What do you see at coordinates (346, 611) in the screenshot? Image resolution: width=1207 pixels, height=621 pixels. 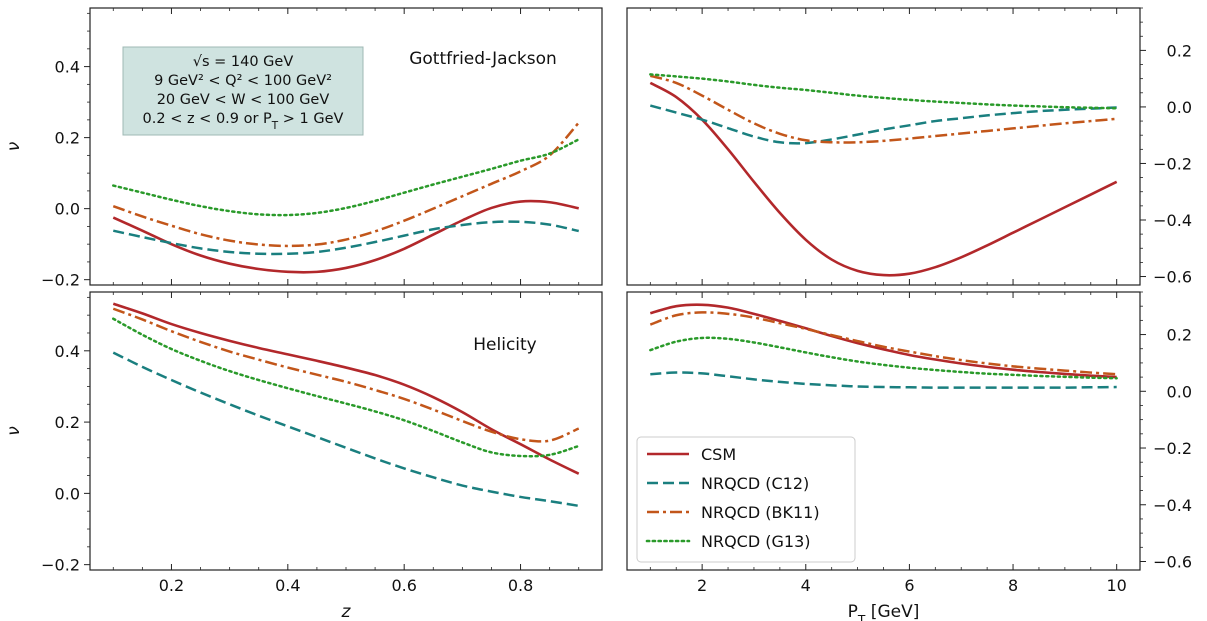 I see `x-axis-label: z` at bounding box center [346, 611].